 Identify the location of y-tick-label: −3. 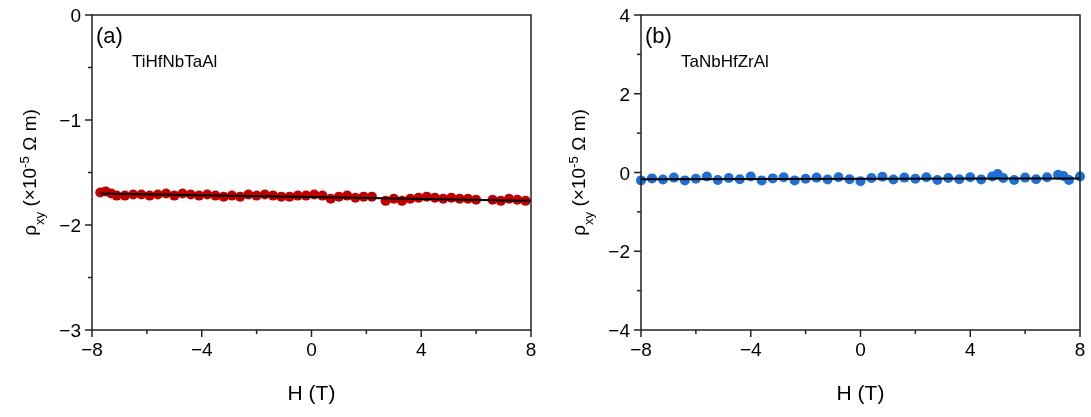
(70, 330).